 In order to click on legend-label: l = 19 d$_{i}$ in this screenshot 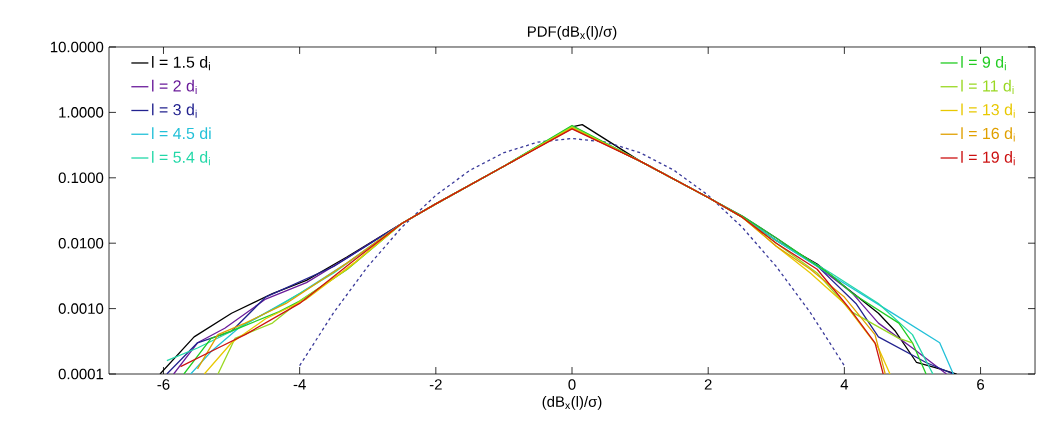, I will do `click(988, 158)`.